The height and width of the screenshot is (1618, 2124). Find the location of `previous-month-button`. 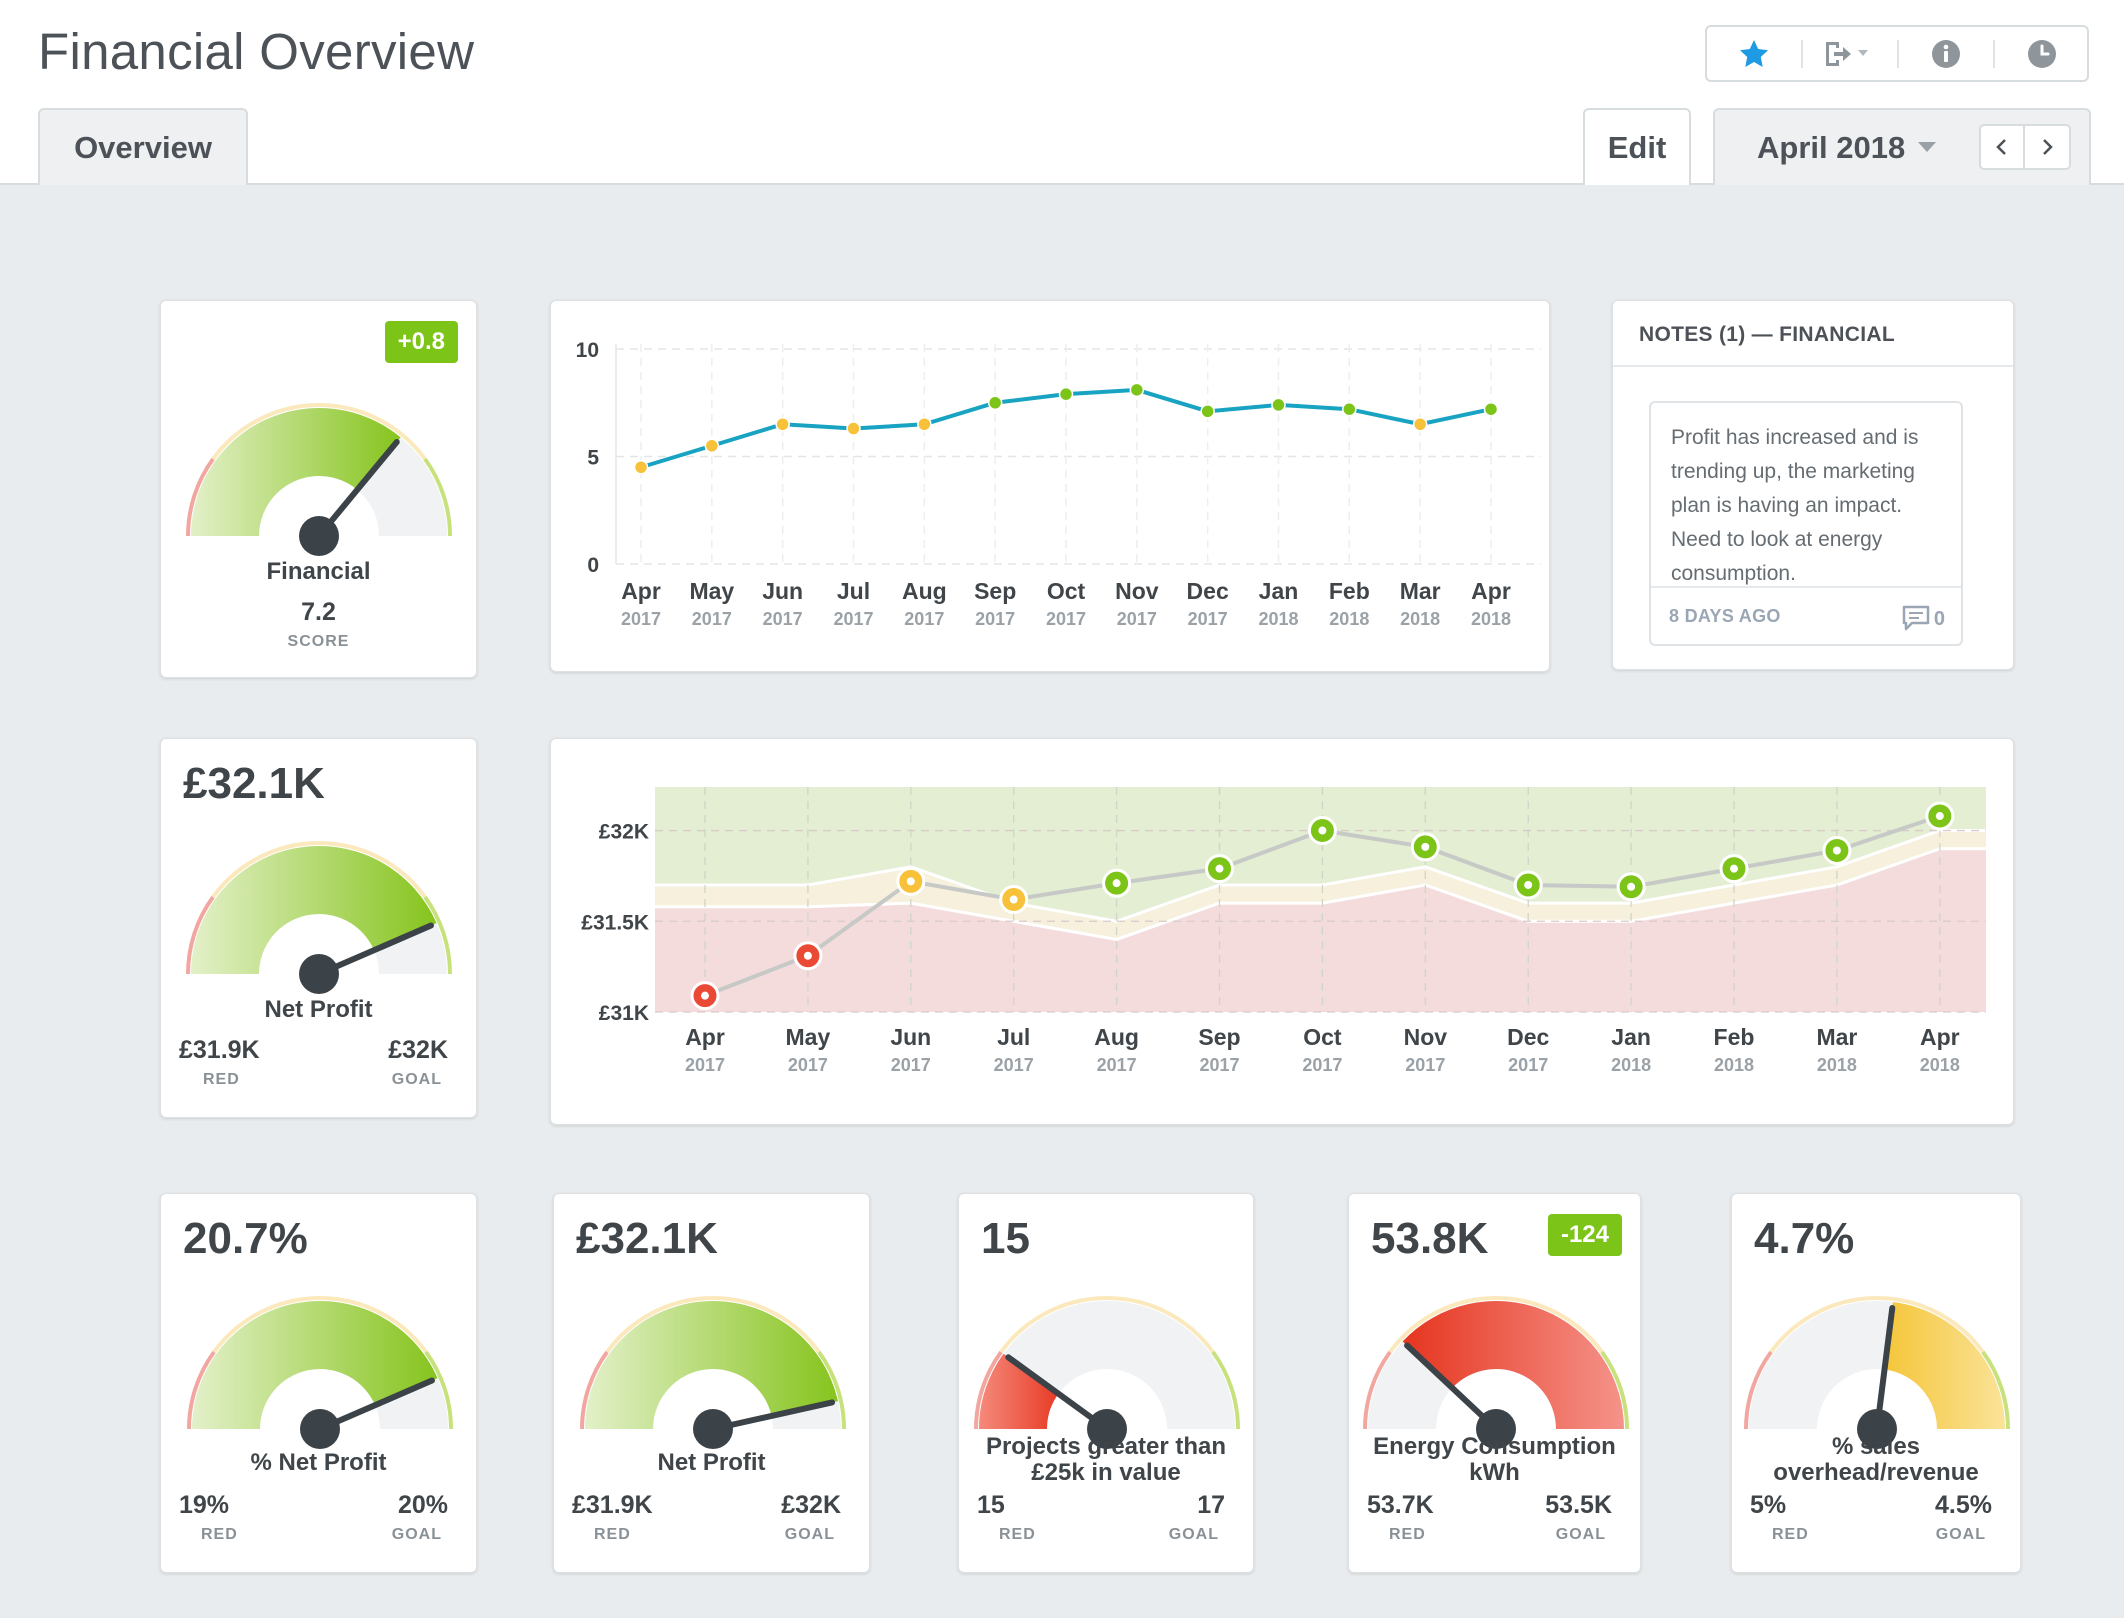

previous-month-button is located at coordinates (2002, 147).